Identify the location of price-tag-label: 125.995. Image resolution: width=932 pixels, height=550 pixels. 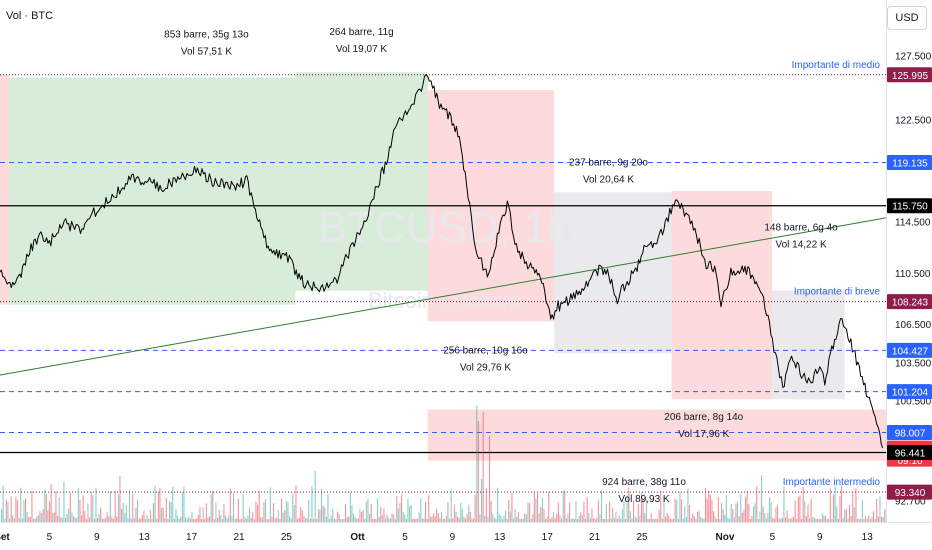
(910, 76).